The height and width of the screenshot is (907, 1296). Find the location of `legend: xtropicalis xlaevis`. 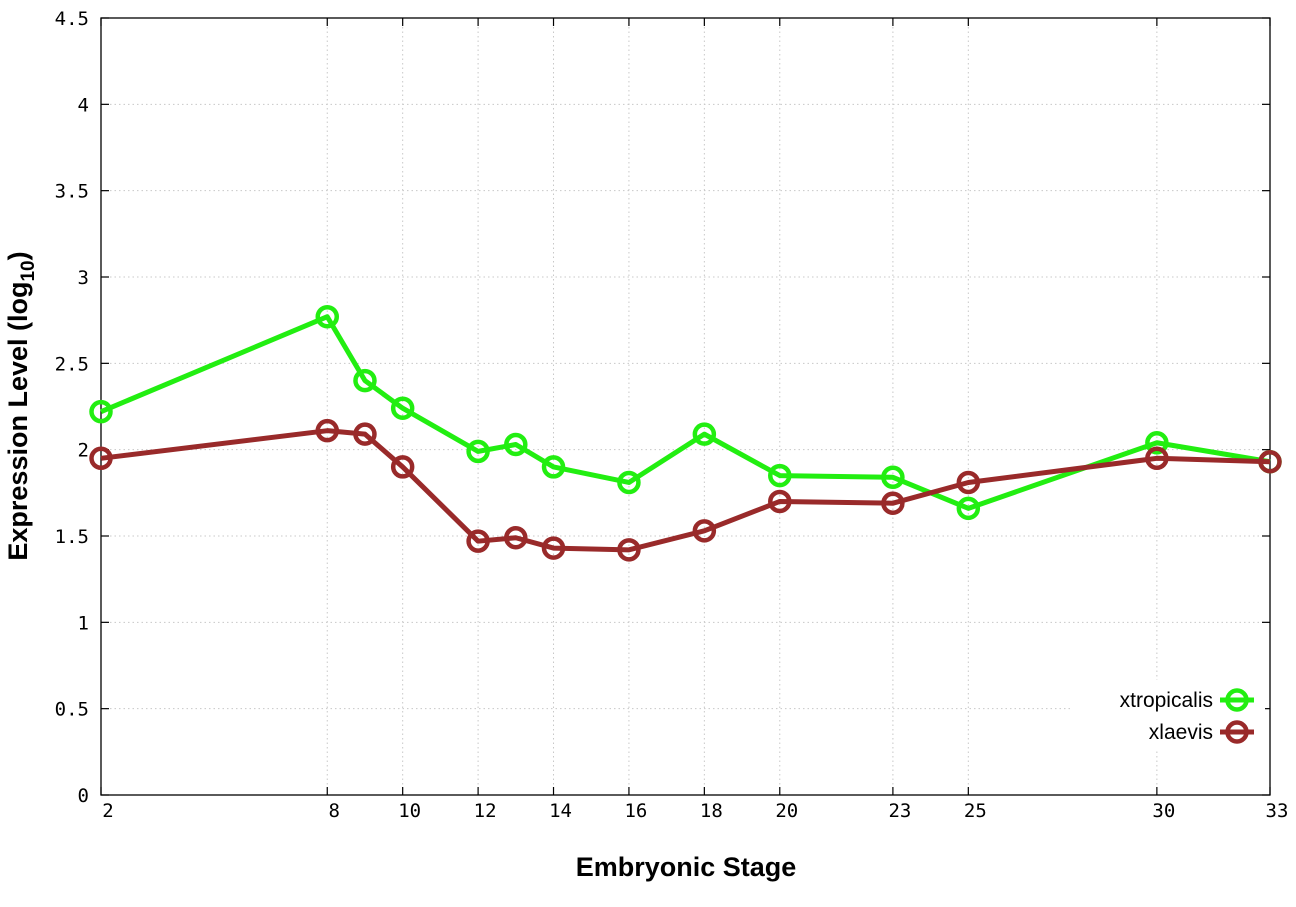

legend: xtropicalis xlaevis is located at coordinates (1167, 715).